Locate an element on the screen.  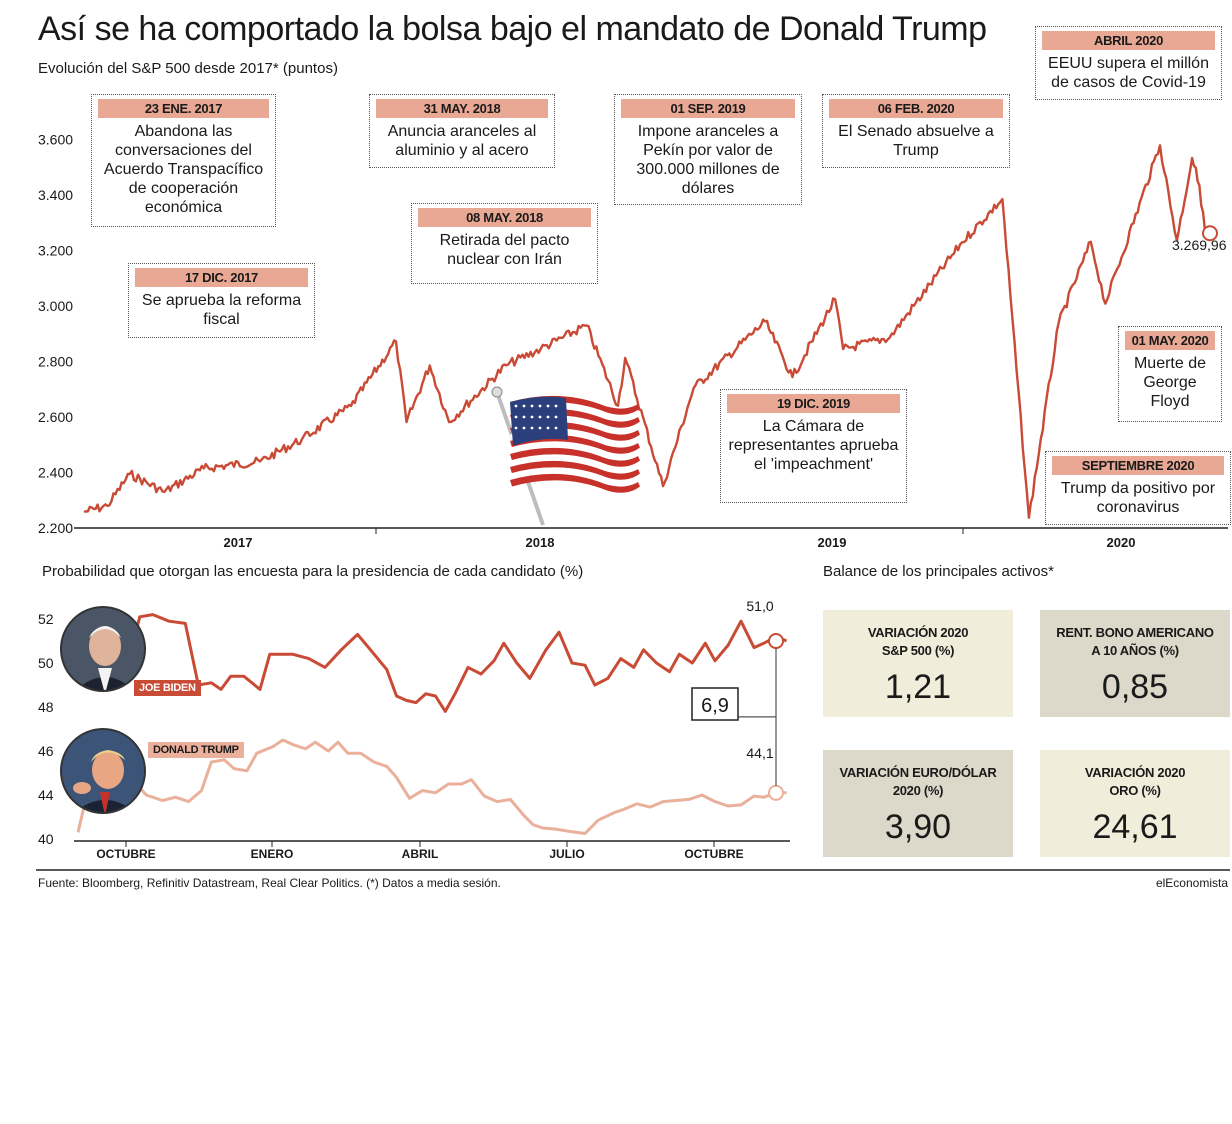
card-gold: VARIACIÓN 2020 ORO (%) 24,61 is located at coordinates (1135, 803).